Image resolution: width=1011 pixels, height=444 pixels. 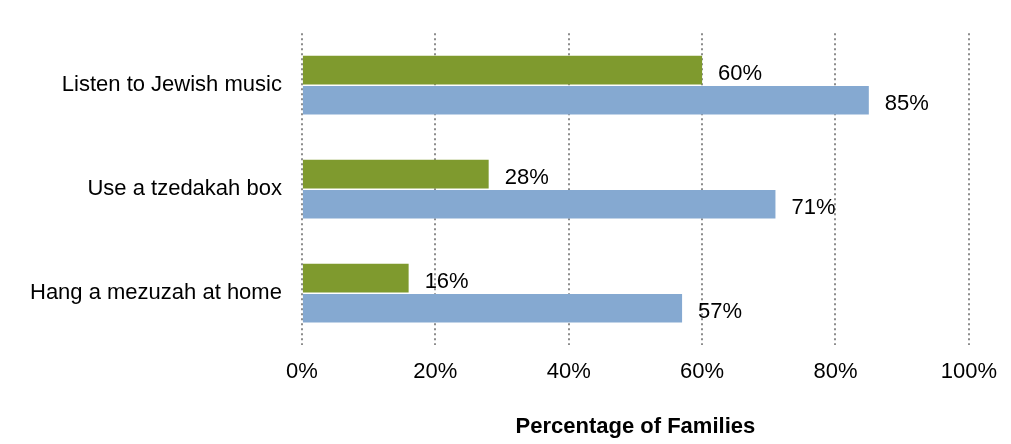 What do you see at coordinates (702, 371) in the screenshot?
I see `x-tick-label: 60%` at bounding box center [702, 371].